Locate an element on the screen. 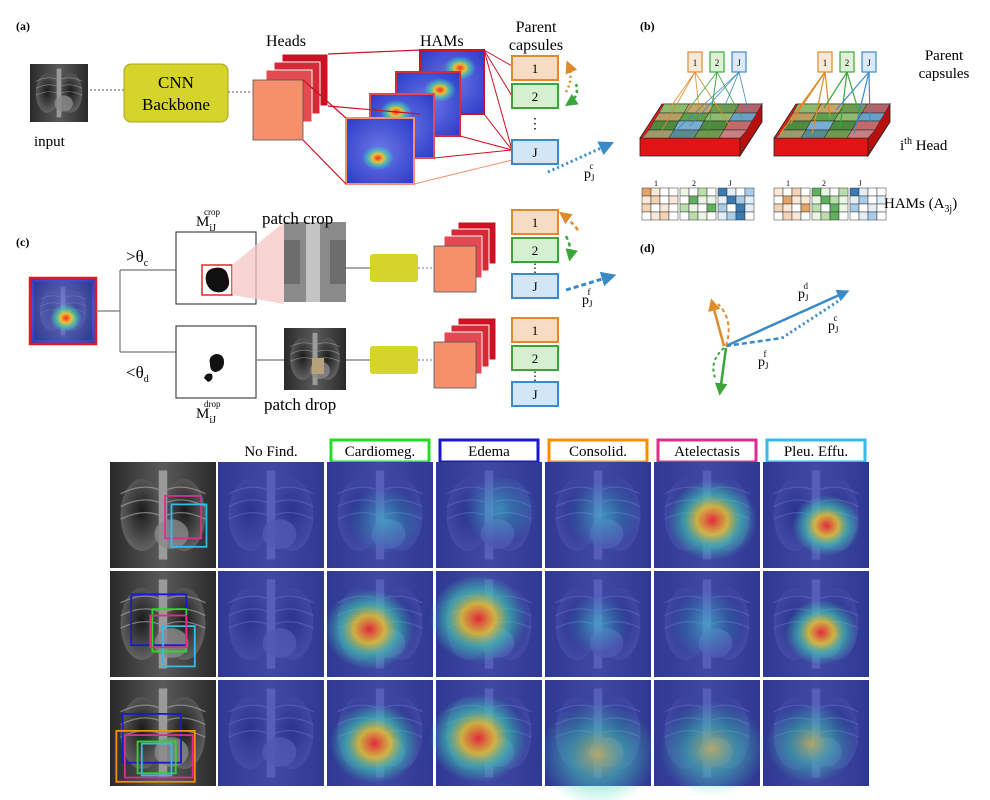 The width and height of the screenshot is (990, 800). column-header-0: No Find. is located at coordinates (270, 452).